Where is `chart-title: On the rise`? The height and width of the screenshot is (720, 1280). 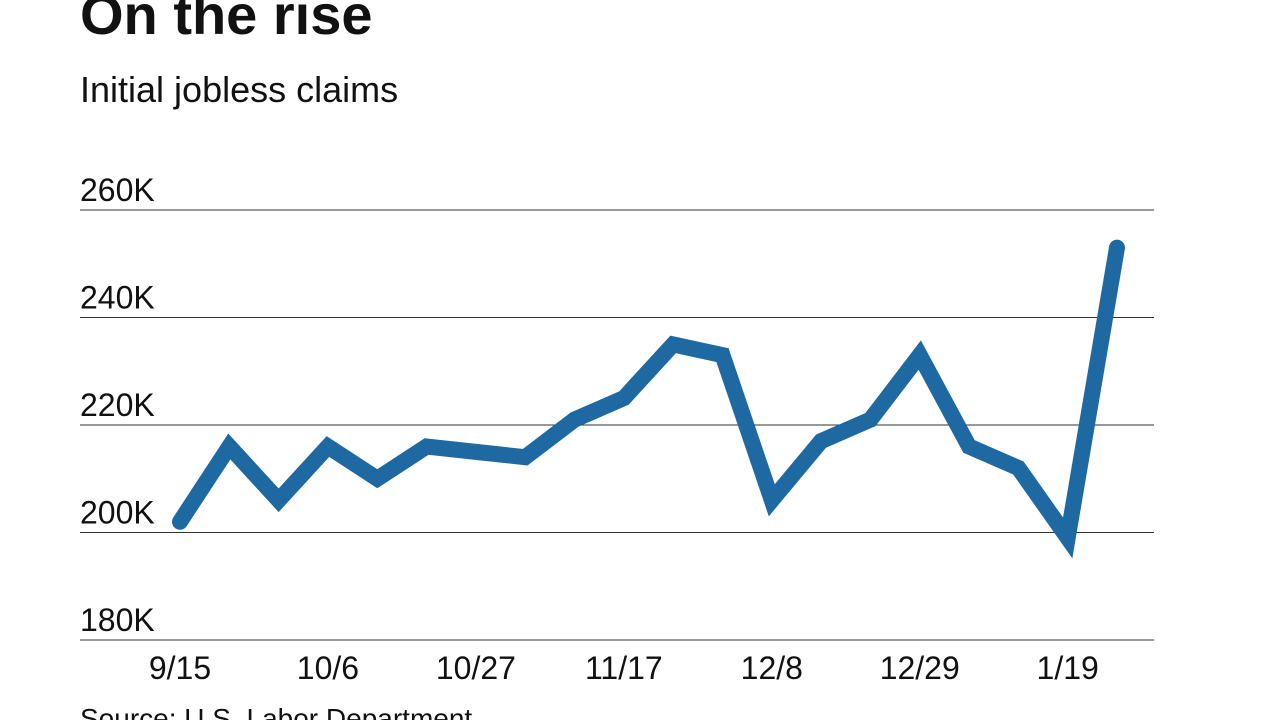 chart-title: On the rise is located at coordinates (226, 23).